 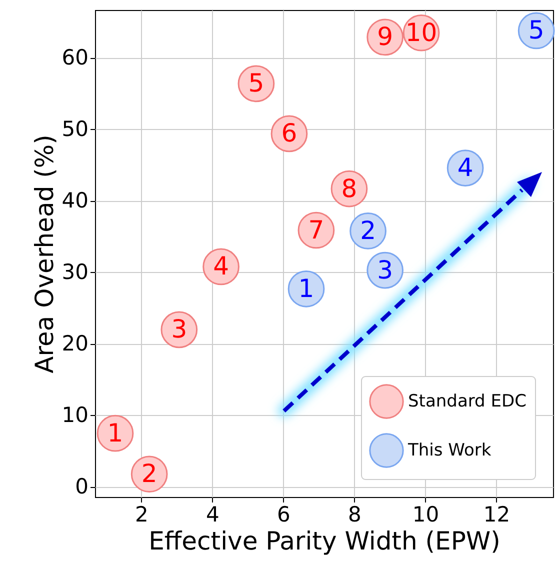 I want to click on legend-label: This Work, so click(x=449, y=450).